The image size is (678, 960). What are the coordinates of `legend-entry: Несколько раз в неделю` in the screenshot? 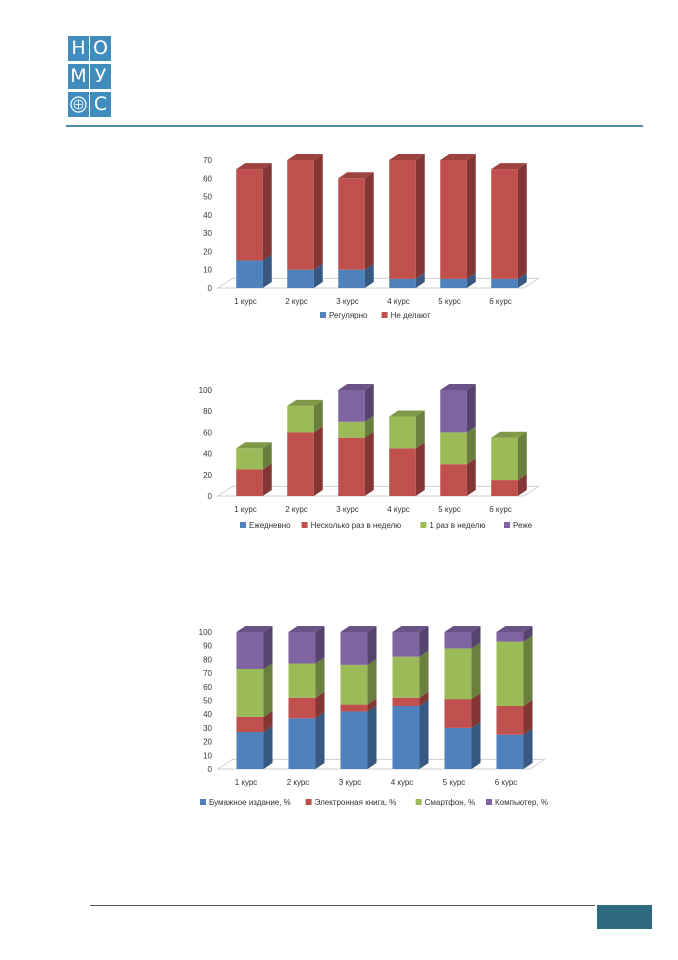 It's located at (351, 525).